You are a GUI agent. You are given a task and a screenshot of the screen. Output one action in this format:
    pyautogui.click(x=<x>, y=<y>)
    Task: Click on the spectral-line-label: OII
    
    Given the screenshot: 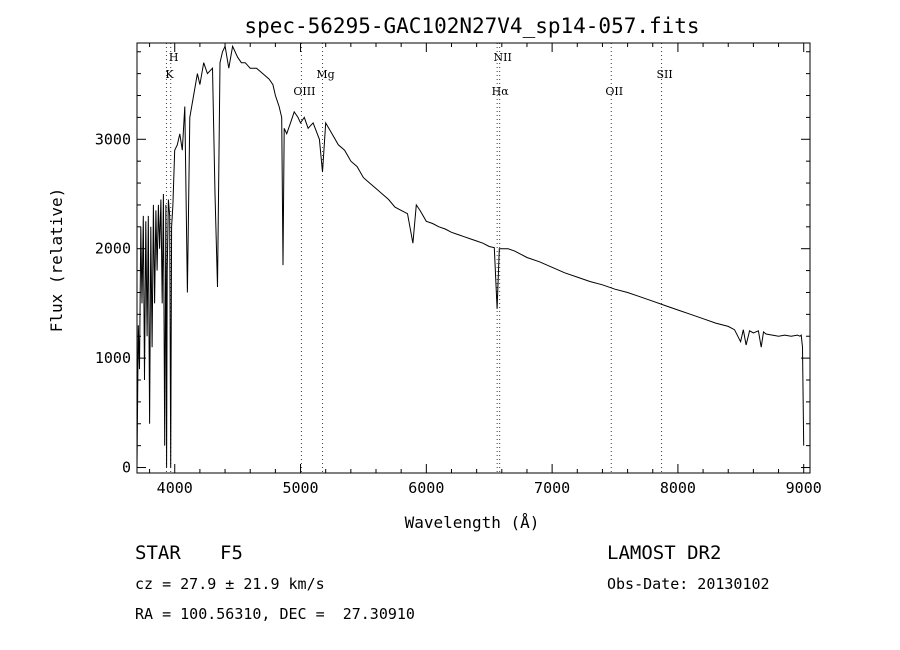 What is the action you would take?
    pyautogui.click(x=614, y=91)
    